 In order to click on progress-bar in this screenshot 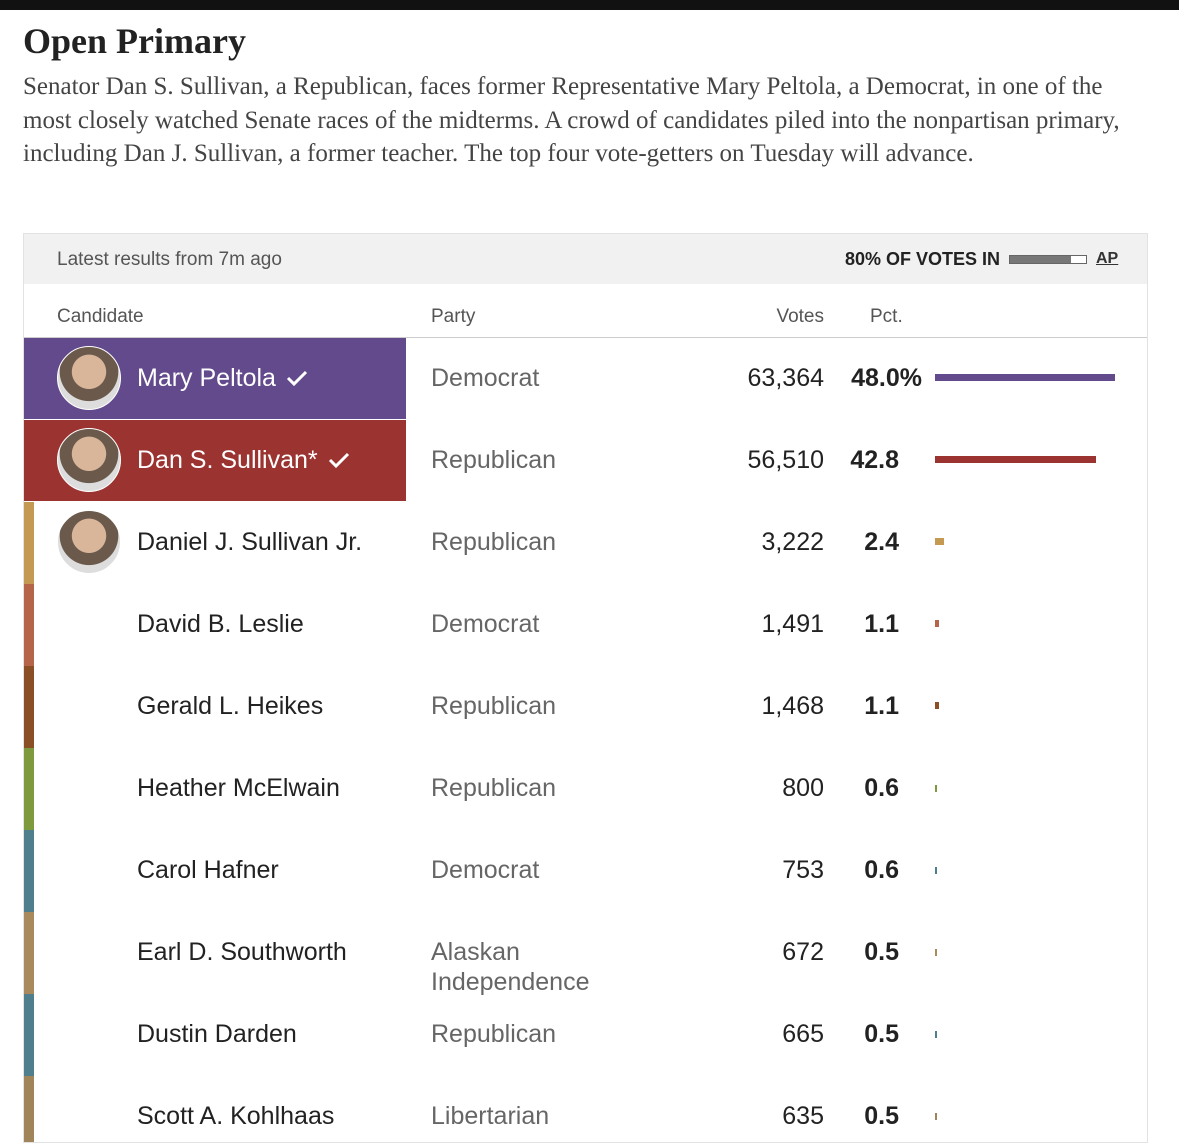, I will do `click(1048, 259)`.